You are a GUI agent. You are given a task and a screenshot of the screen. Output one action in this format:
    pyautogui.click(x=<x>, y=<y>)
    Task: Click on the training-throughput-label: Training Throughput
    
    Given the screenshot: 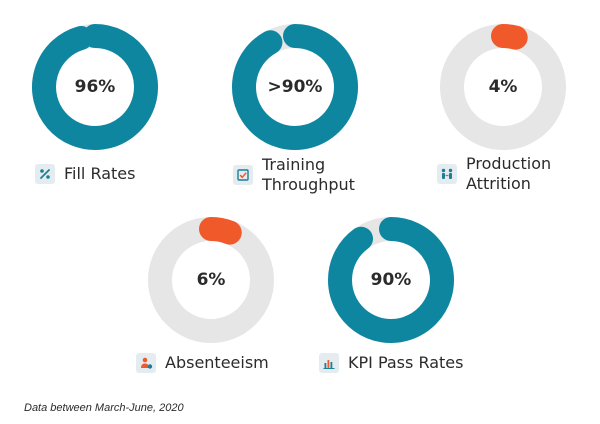 What is the action you would take?
    pyautogui.click(x=308, y=174)
    